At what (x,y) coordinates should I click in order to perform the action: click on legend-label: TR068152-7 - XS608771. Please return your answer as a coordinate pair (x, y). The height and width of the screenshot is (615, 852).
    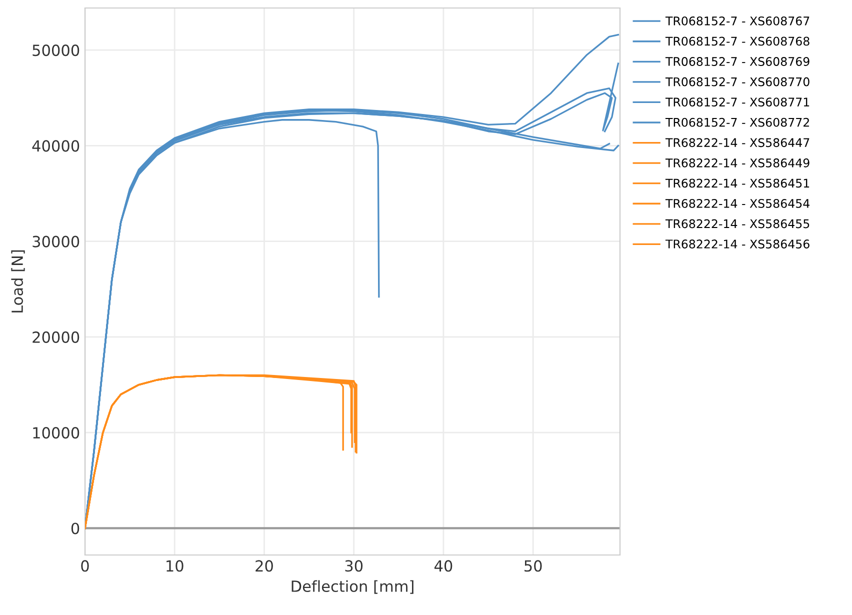
    Looking at the image, I should click on (737, 102).